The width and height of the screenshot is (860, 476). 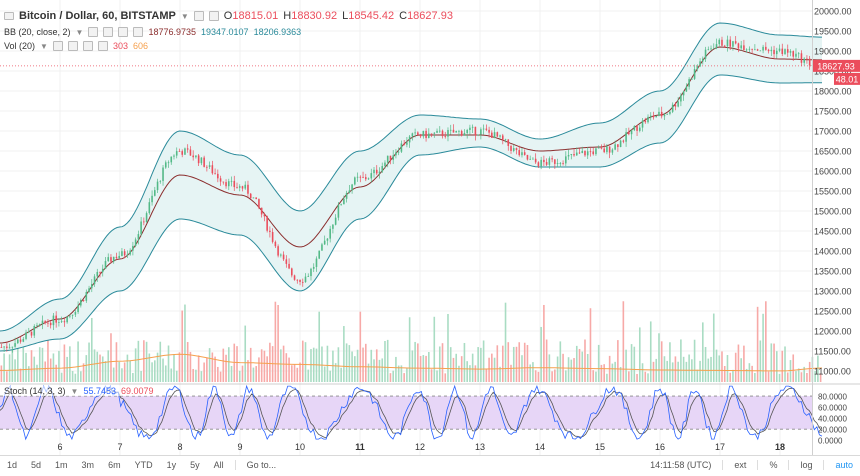 What do you see at coordinates (681, 465) in the screenshot?
I see `time-display: 14:11:58 (UTC)` at bounding box center [681, 465].